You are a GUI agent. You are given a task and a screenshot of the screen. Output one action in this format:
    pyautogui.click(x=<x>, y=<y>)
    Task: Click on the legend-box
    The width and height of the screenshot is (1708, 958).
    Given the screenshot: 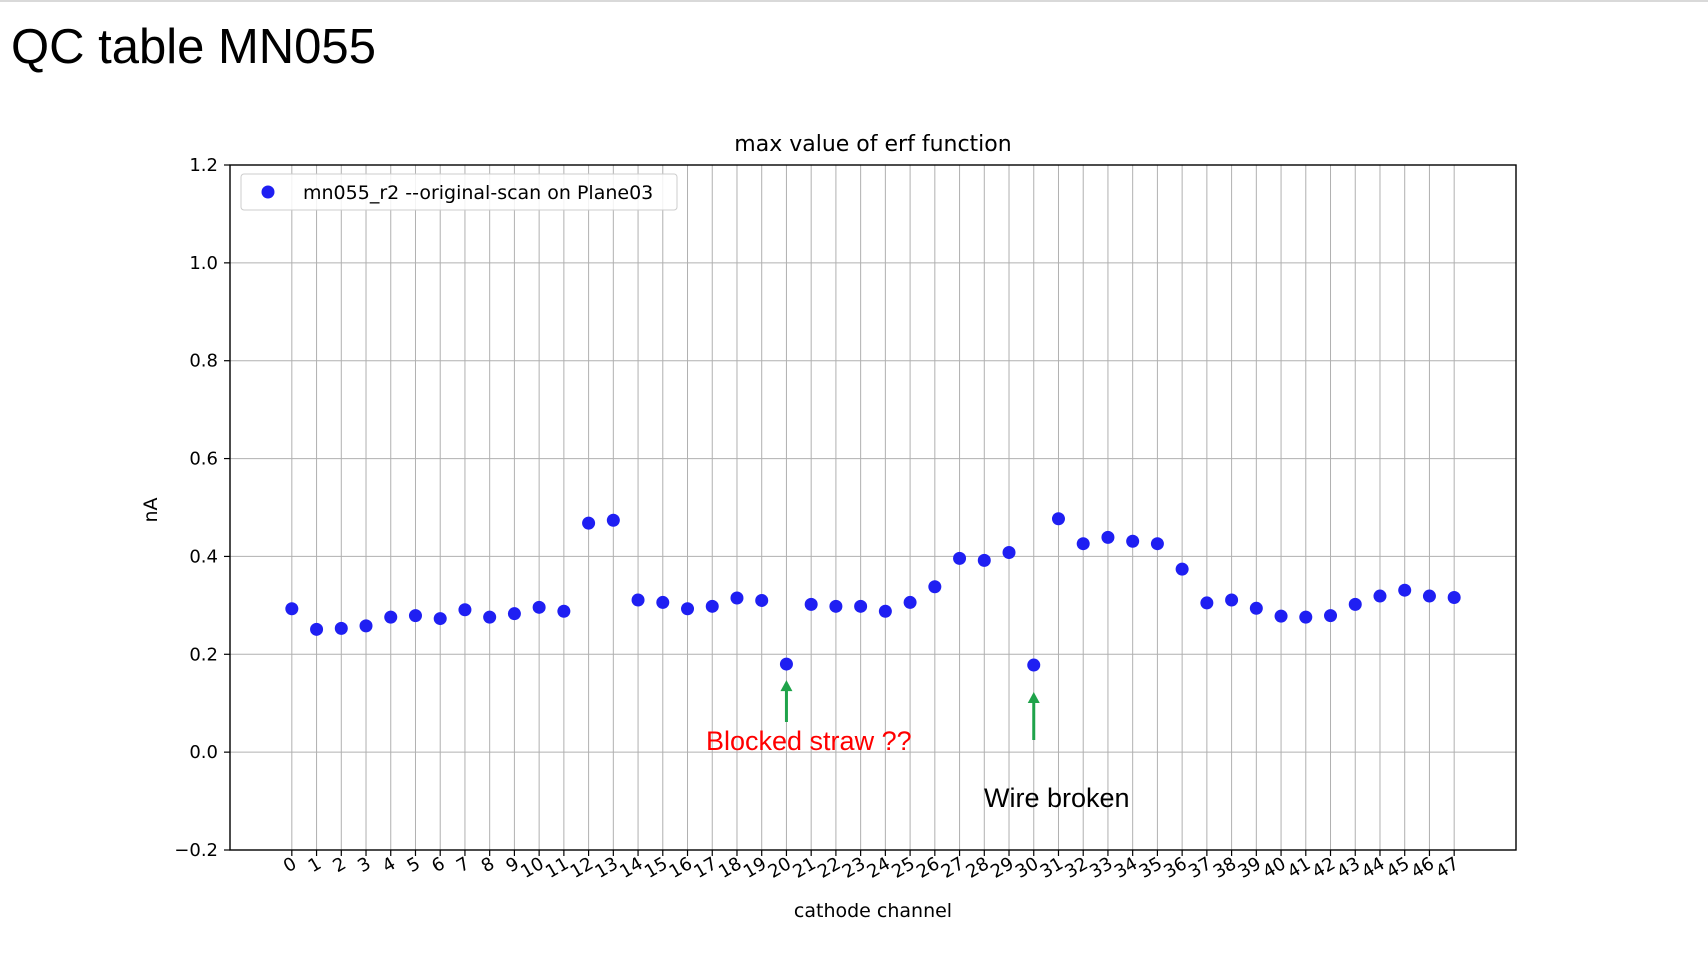 What is the action you would take?
    pyautogui.click(x=459, y=192)
    